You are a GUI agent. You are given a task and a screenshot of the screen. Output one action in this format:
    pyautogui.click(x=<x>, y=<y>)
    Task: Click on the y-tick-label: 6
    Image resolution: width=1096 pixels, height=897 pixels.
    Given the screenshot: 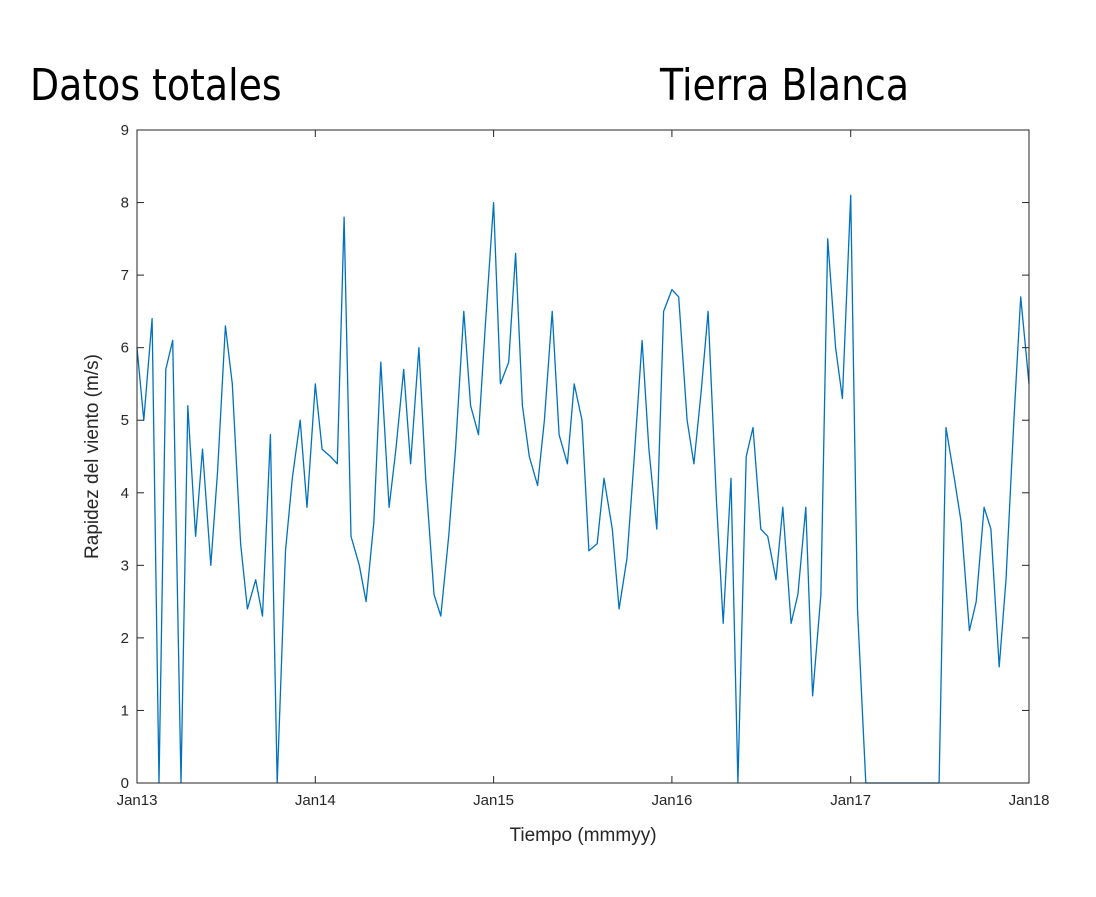 What is the action you would take?
    pyautogui.click(x=125, y=348)
    